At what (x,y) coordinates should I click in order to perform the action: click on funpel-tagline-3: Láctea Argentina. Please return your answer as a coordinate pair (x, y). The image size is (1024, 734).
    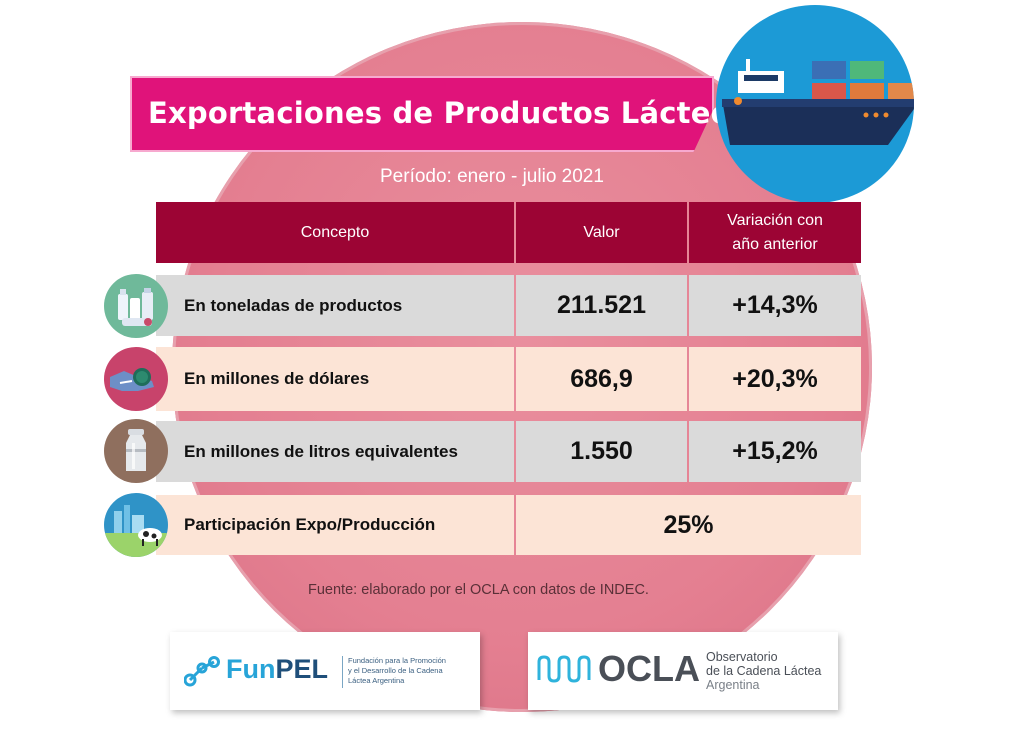
    Looking at the image, I should click on (376, 680).